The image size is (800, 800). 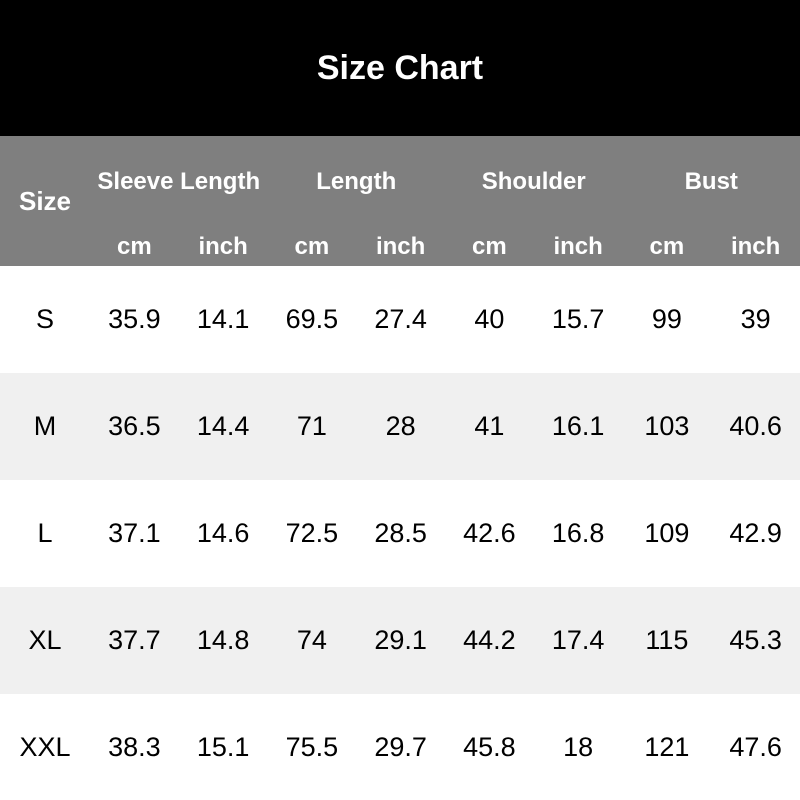 What do you see at coordinates (578, 426) in the screenshot?
I see `value-shoulder-inch: 16.1` at bounding box center [578, 426].